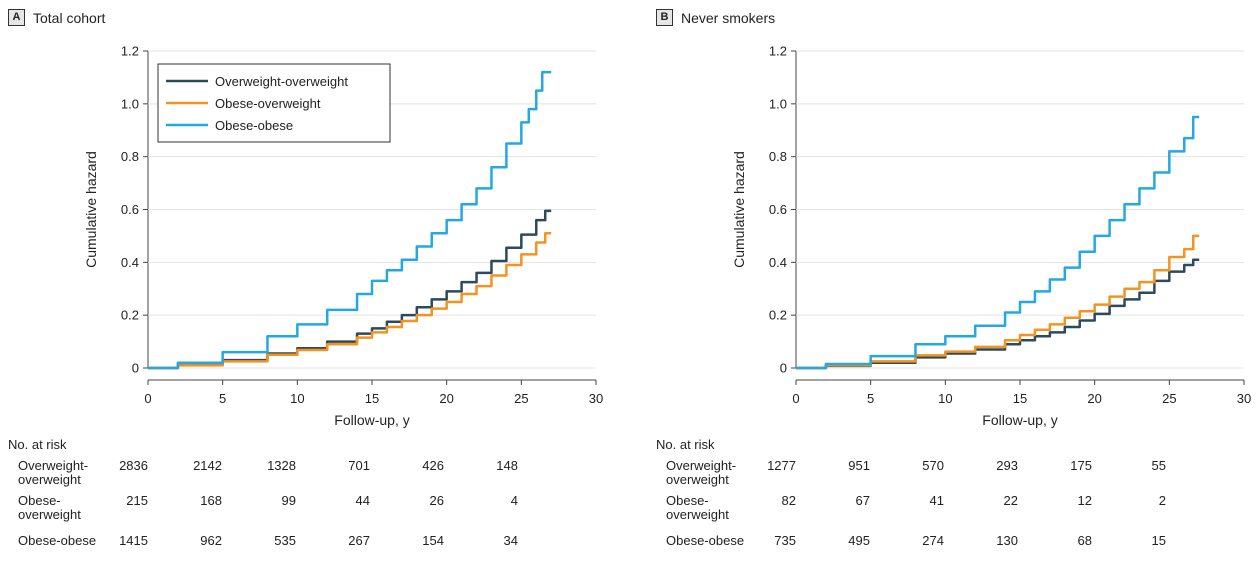 The height and width of the screenshot is (562, 1256). What do you see at coordinates (1084, 500) in the screenshot?
I see `risk-value: 12` at bounding box center [1084, 500].